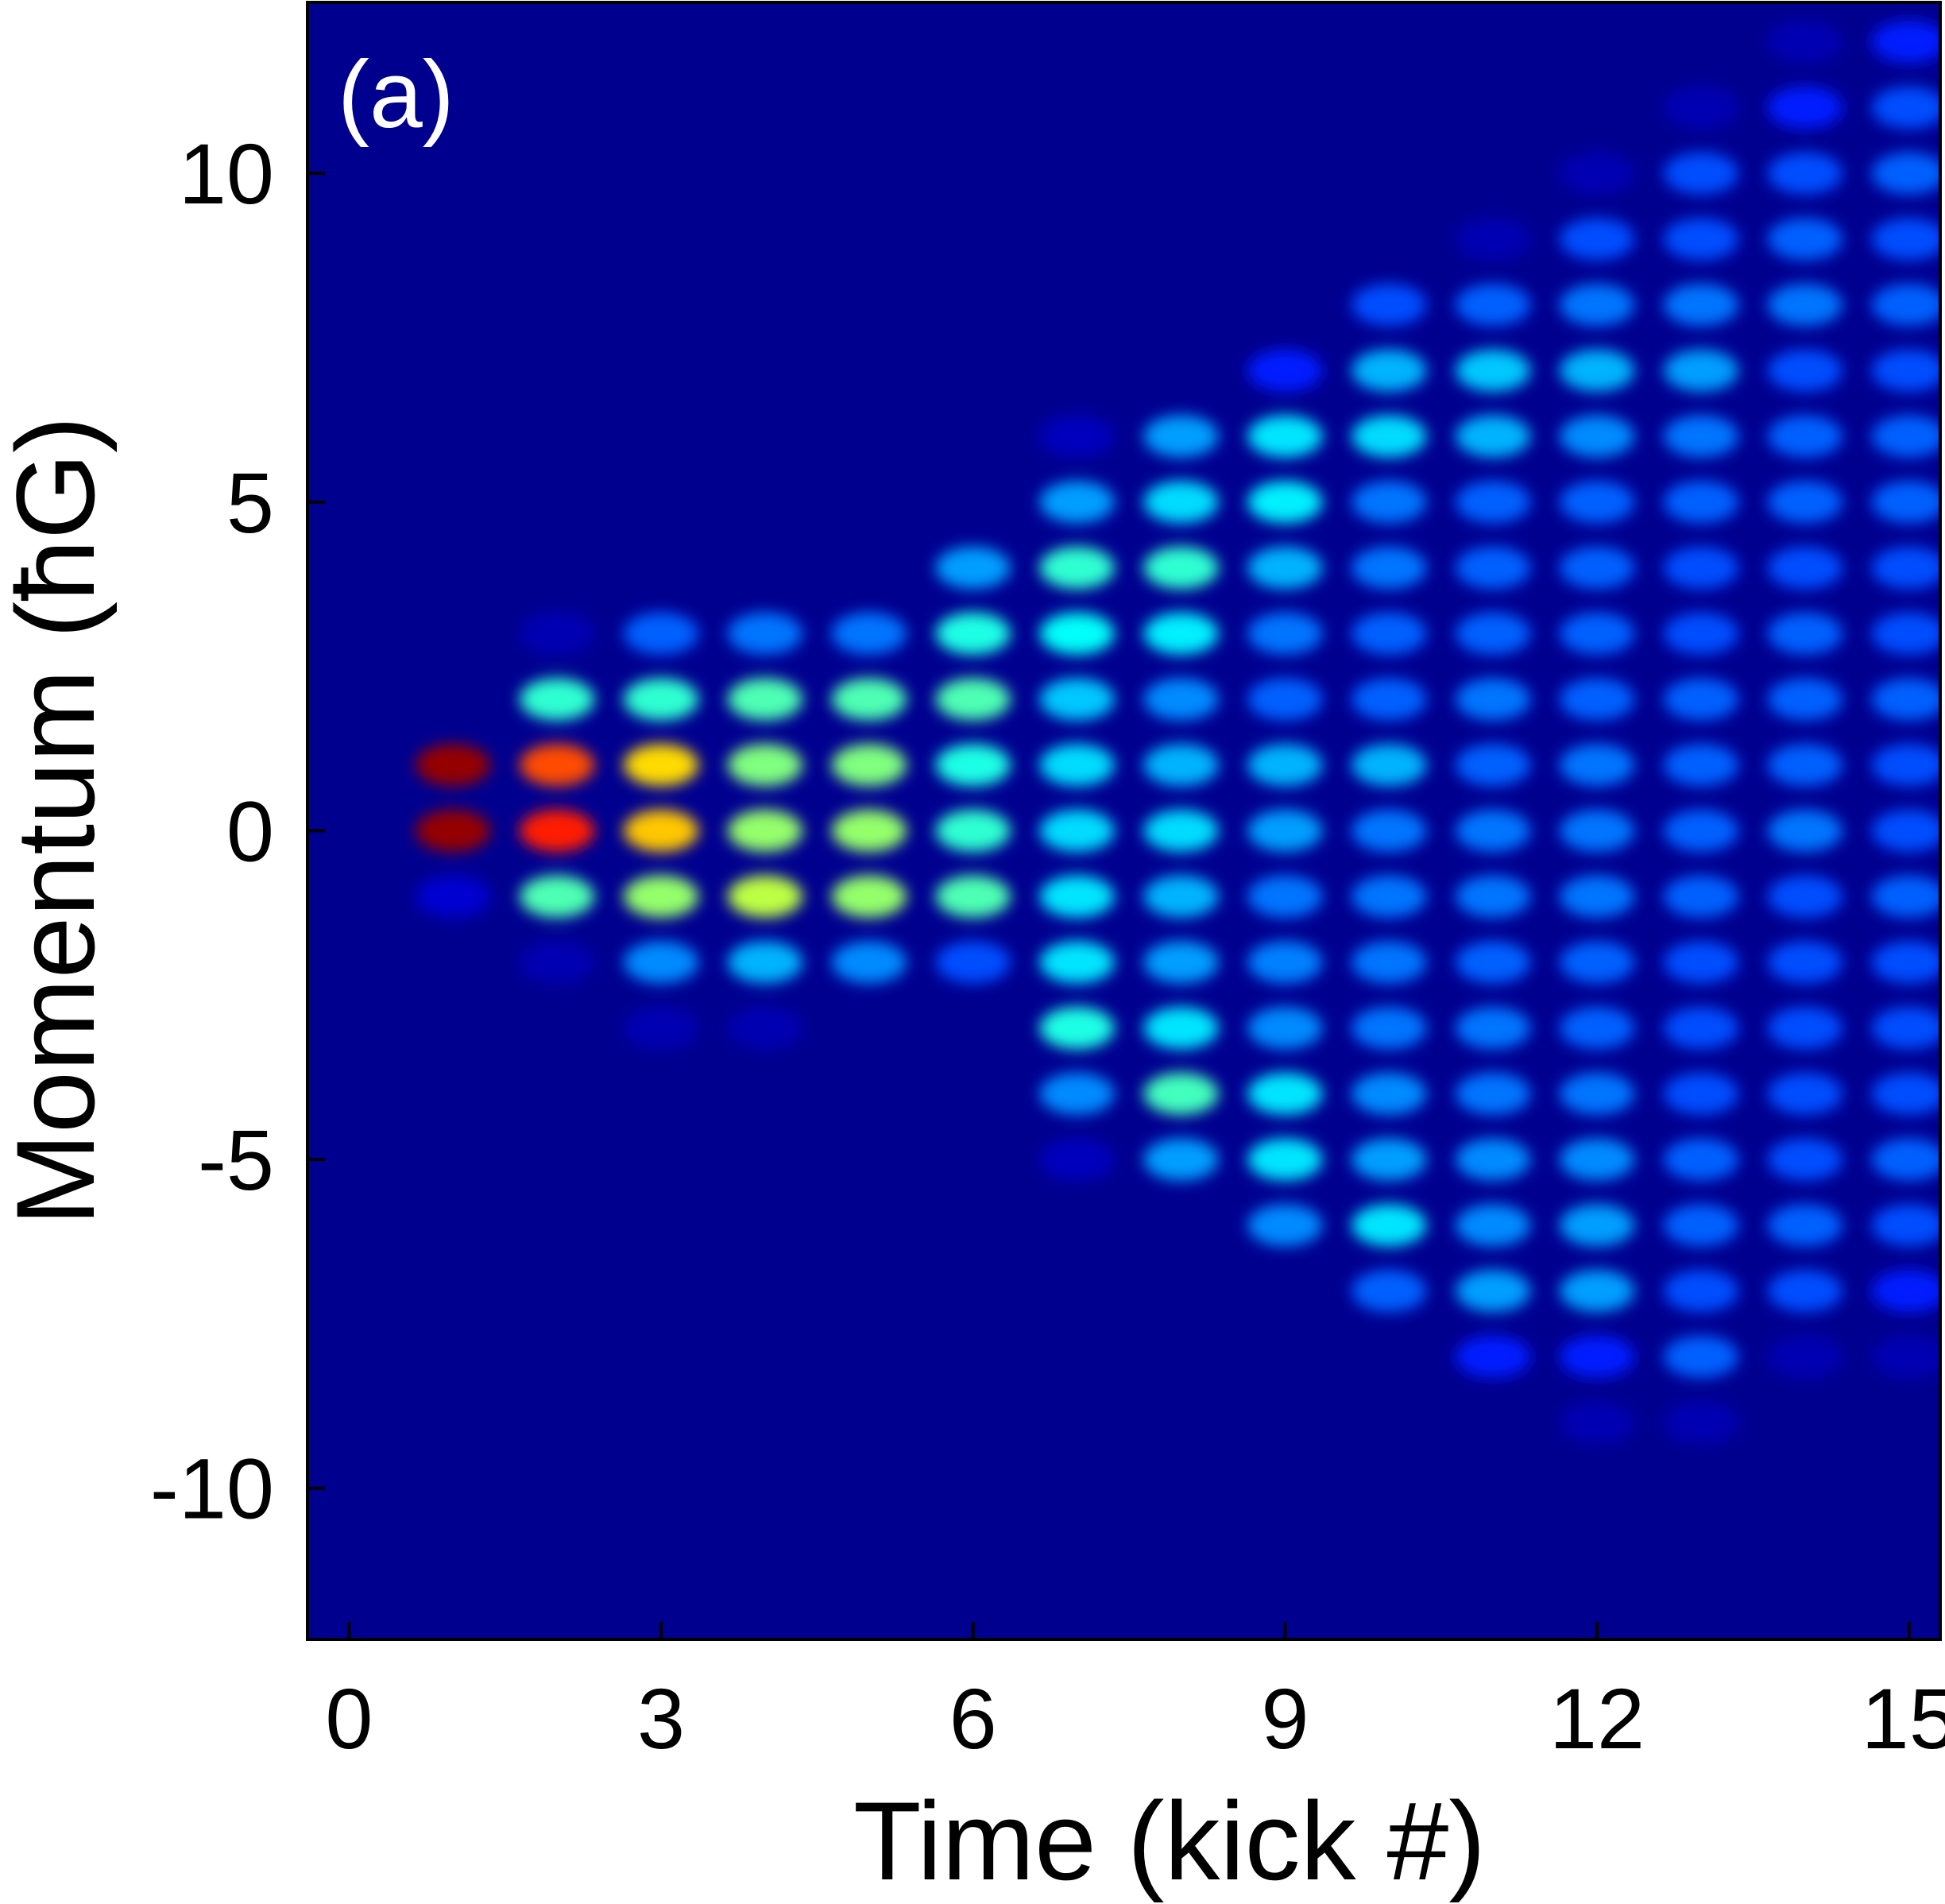 The width and height of the screenshot is (1945, 1904). What do you see at coordinates (661, 1719) in the screenshot?
I see `x-tick-label: 3` at bounding box center [661, 1719].